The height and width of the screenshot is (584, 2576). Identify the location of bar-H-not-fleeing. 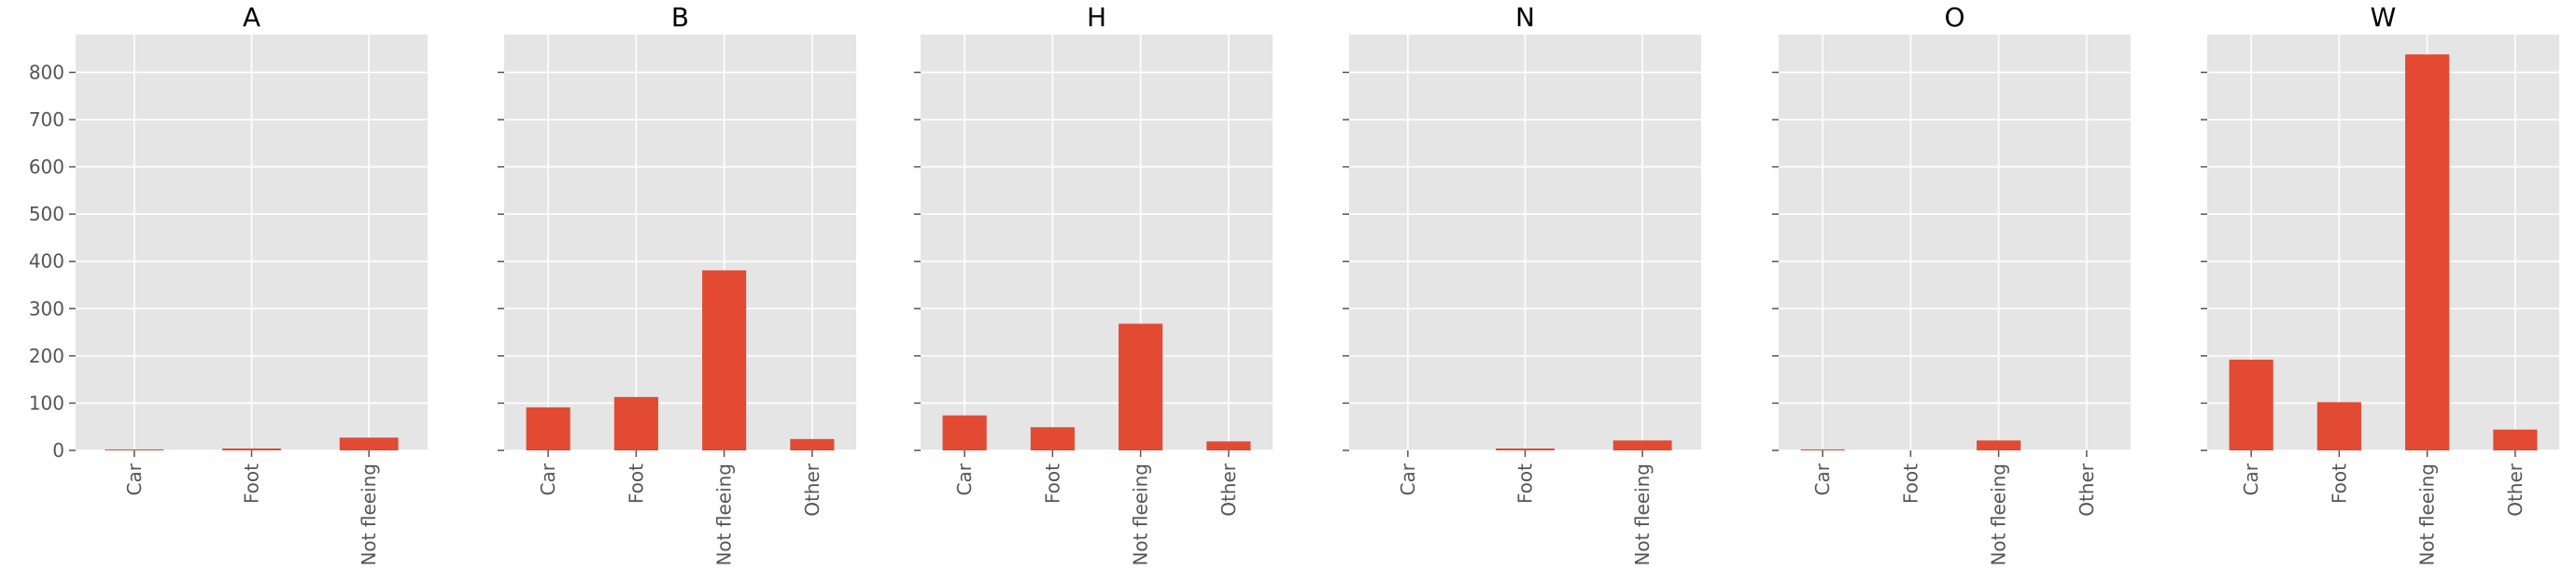
(1141, 386).